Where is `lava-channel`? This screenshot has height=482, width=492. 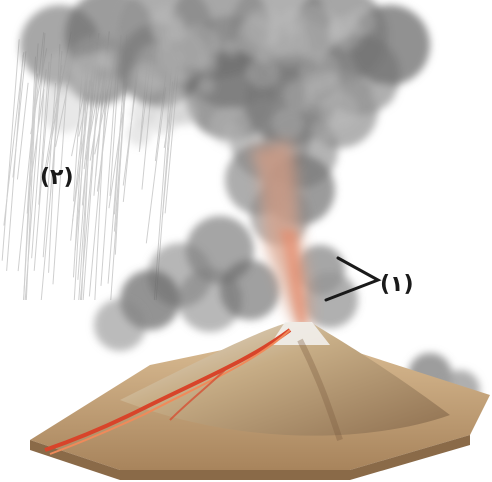 lava-channel is located at coordinates (168, 391).